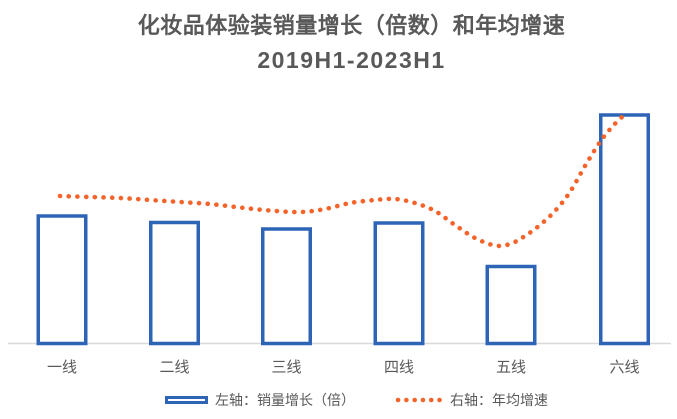  Describe the element at coordinates (186, 400) in the screenshot. I see `bar-series-swatch-icon` at that location.